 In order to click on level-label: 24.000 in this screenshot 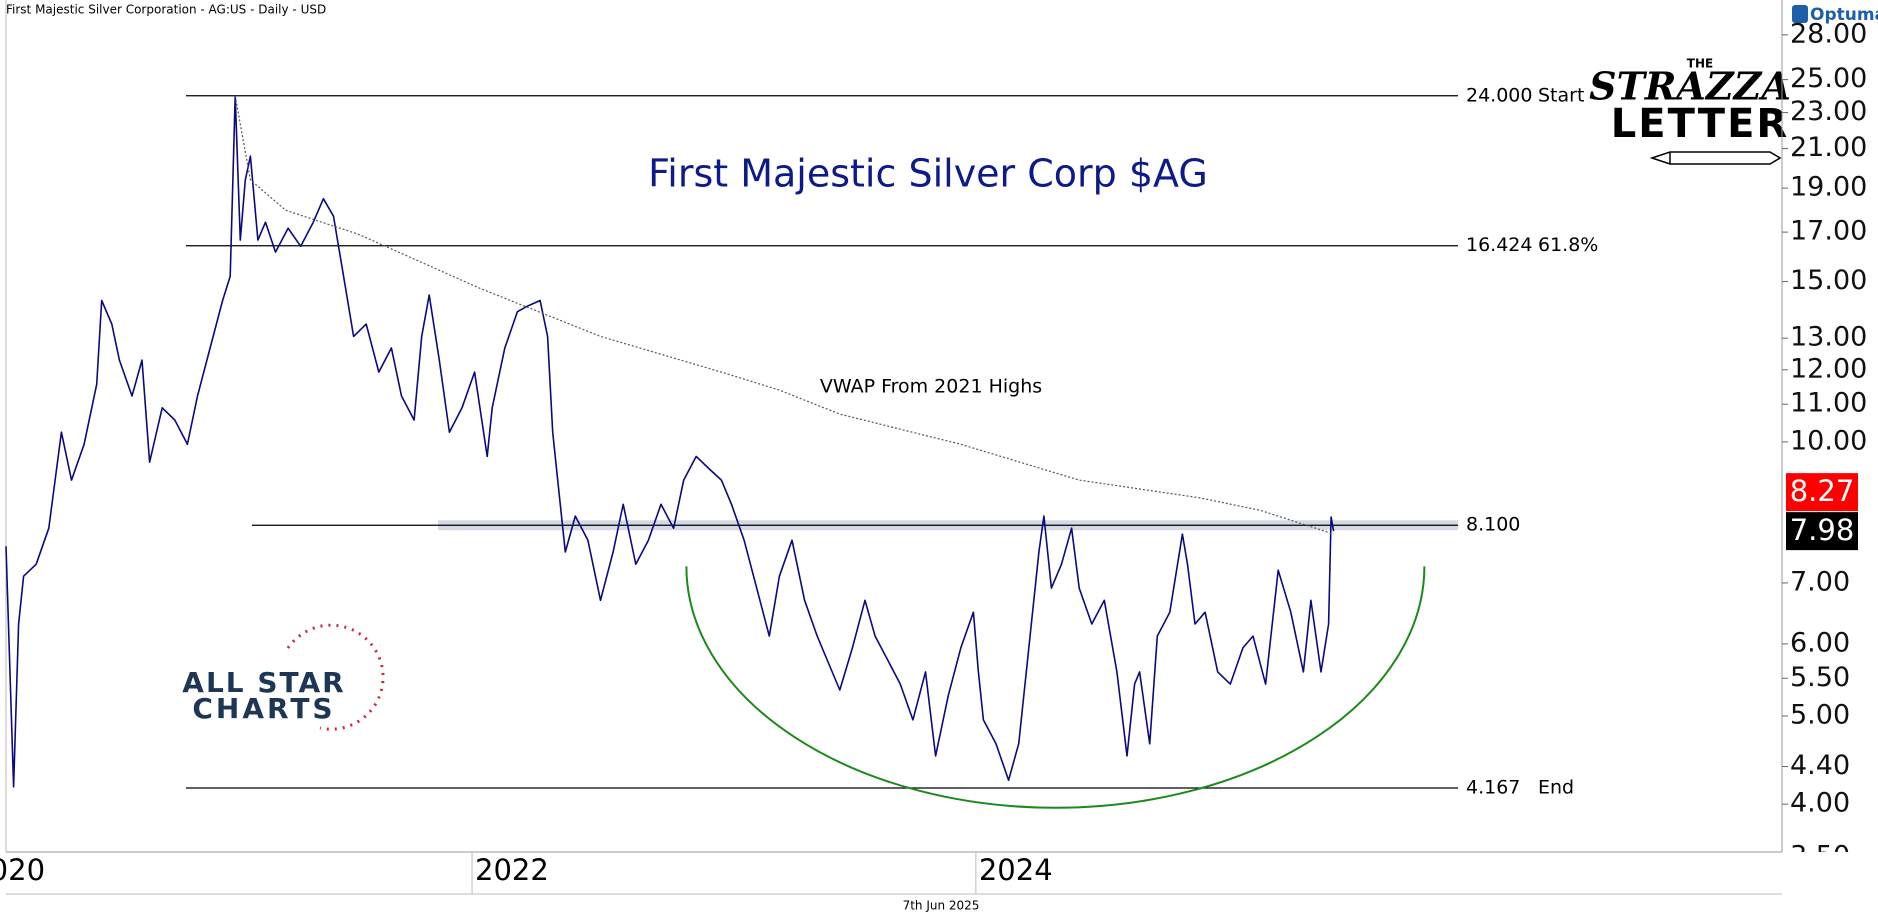, I will do `click(1499, 95)`.